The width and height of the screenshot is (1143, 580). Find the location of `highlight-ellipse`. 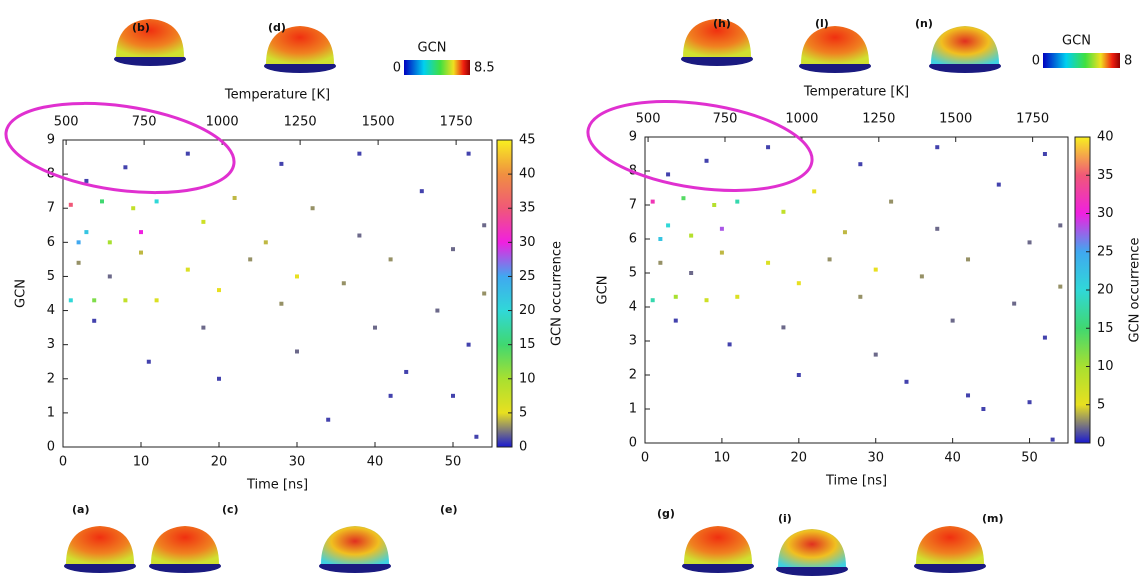

highlight-ellipse is located at coordinates (120, 148).